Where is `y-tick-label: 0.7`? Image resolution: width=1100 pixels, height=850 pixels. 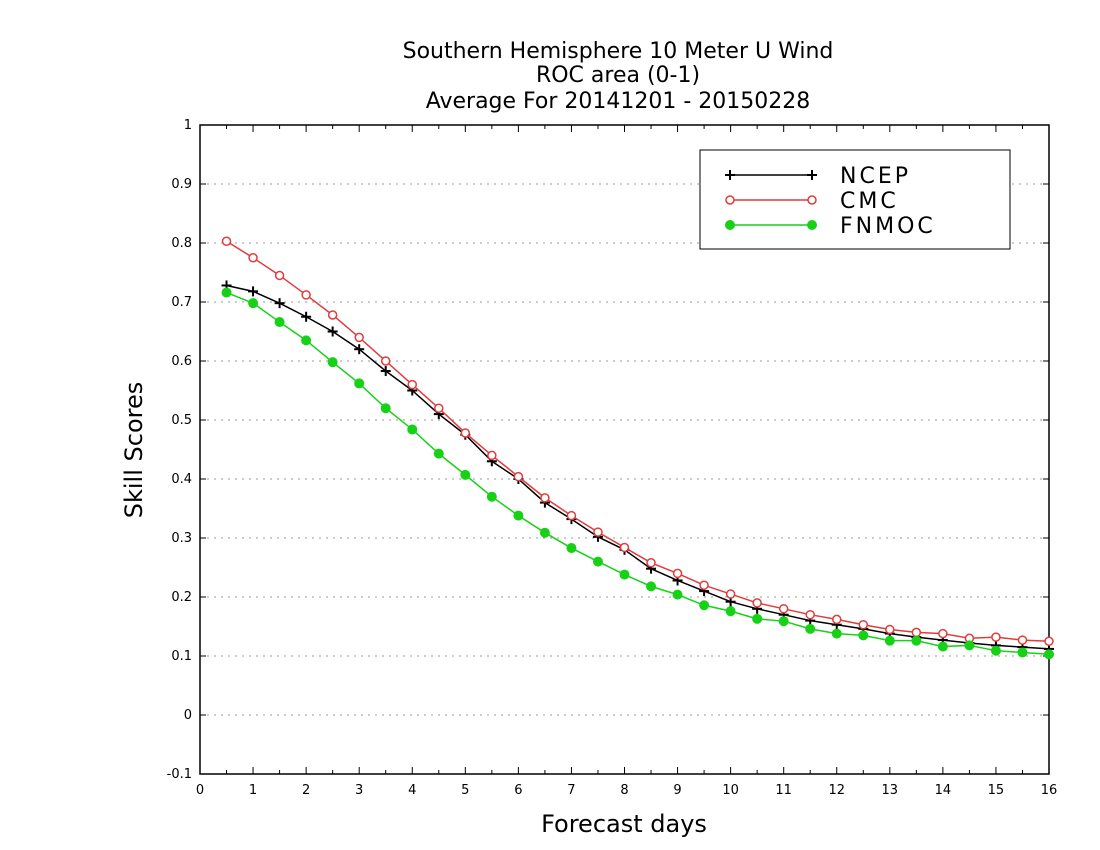
y-tick-label: 0.7 is located at coordinates (181, 302).